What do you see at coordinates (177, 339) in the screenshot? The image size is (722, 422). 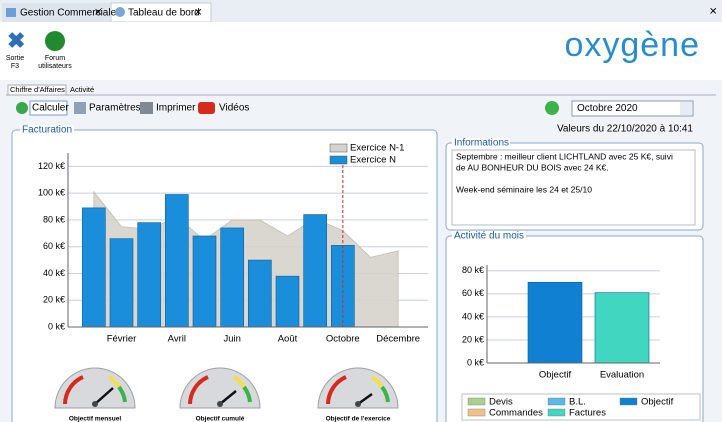 I see `x-tick-label: Avril` at bounding box center [177, 339].